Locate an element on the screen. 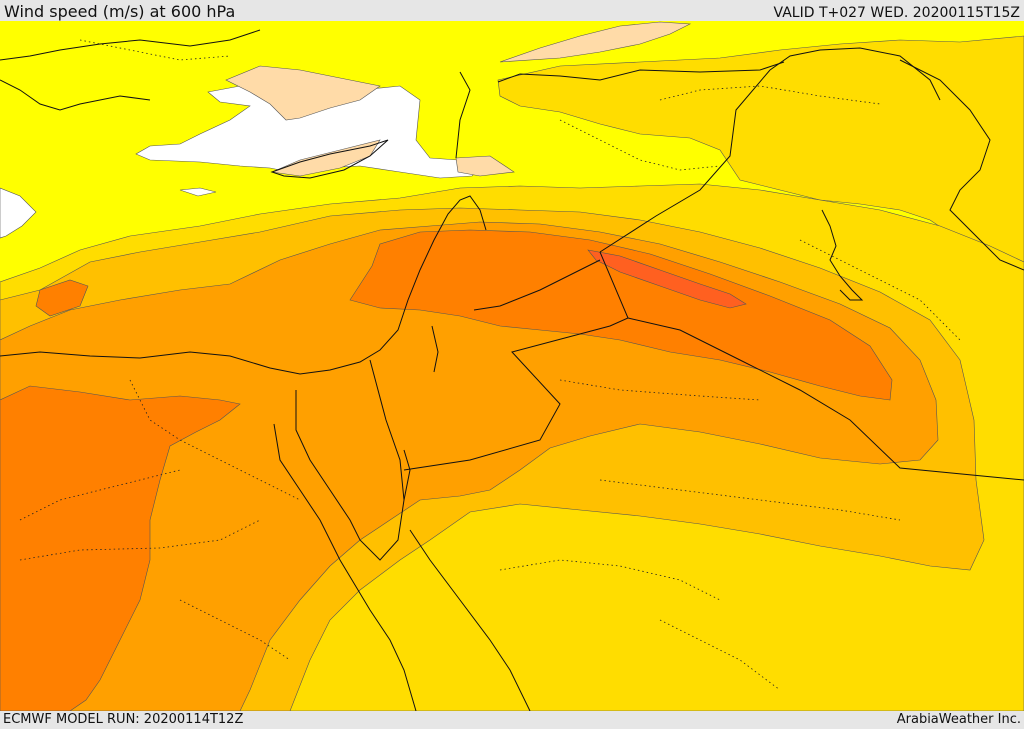 The width and height of the screenshot is (1024, 729). map-title: Wind speed (m/s) at 600 hPa is located at coordinates (120, 11).